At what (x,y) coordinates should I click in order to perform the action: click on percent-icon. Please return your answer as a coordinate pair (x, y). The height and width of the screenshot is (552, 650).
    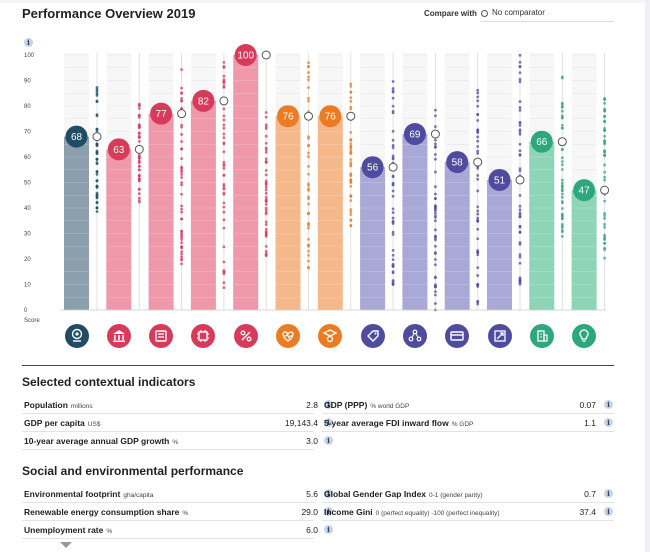
    Looking at the image, I should click on (245, 336).